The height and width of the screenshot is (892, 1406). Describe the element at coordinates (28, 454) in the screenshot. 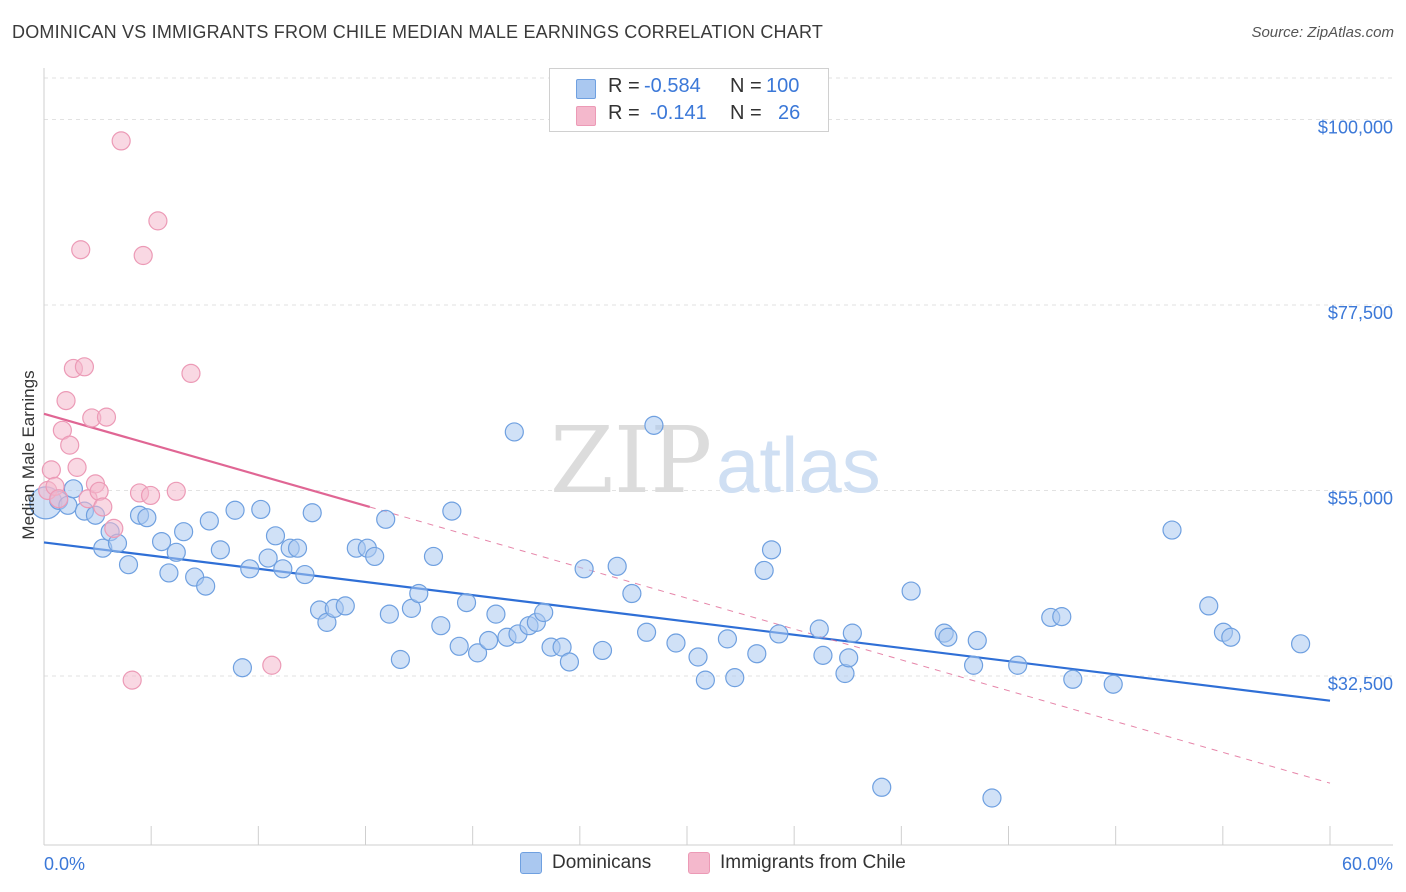

I see `y-axis-label: Median Male Earnings` at that location.